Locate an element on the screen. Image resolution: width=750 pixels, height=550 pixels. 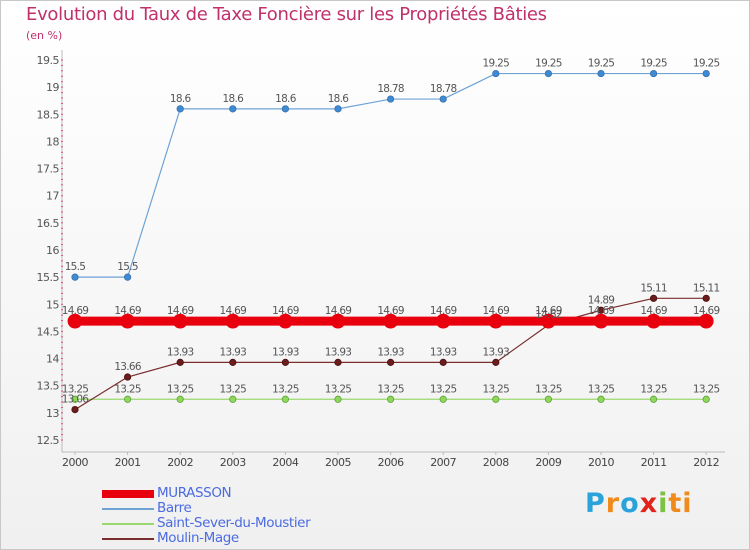
y-tick-label: 16 is located at coordinates (52, 250).